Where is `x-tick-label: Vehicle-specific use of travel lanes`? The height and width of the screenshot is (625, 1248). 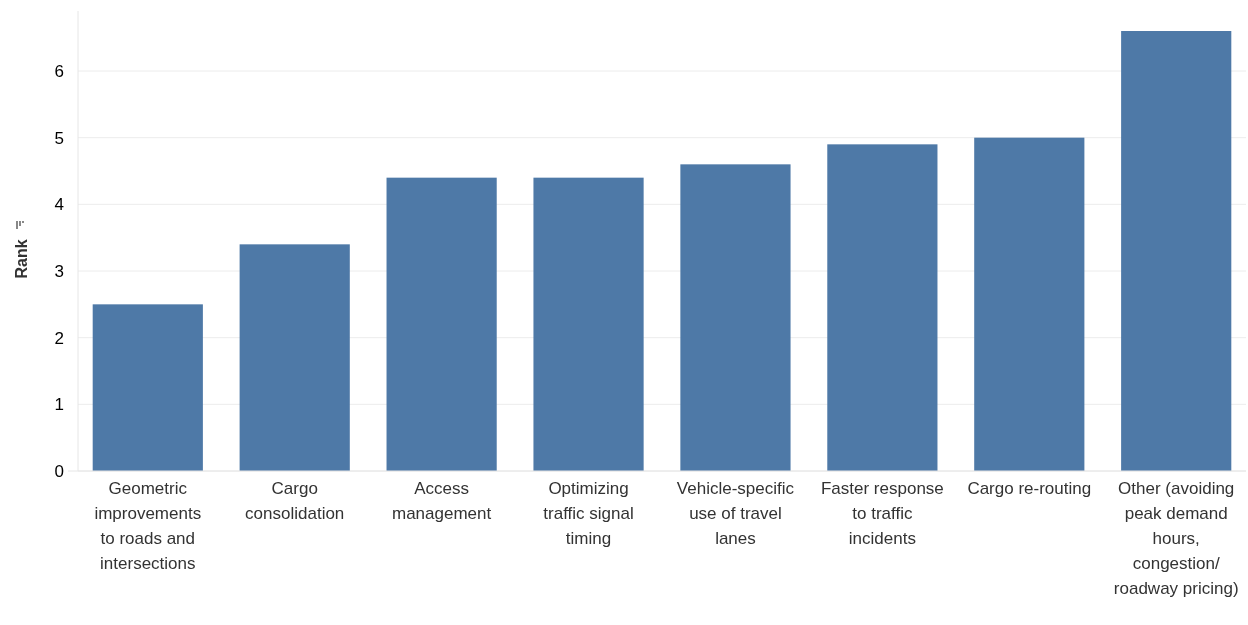
x-tick-label: Vehicle-specific use of travel lanes is located at coordinates (735, 513).